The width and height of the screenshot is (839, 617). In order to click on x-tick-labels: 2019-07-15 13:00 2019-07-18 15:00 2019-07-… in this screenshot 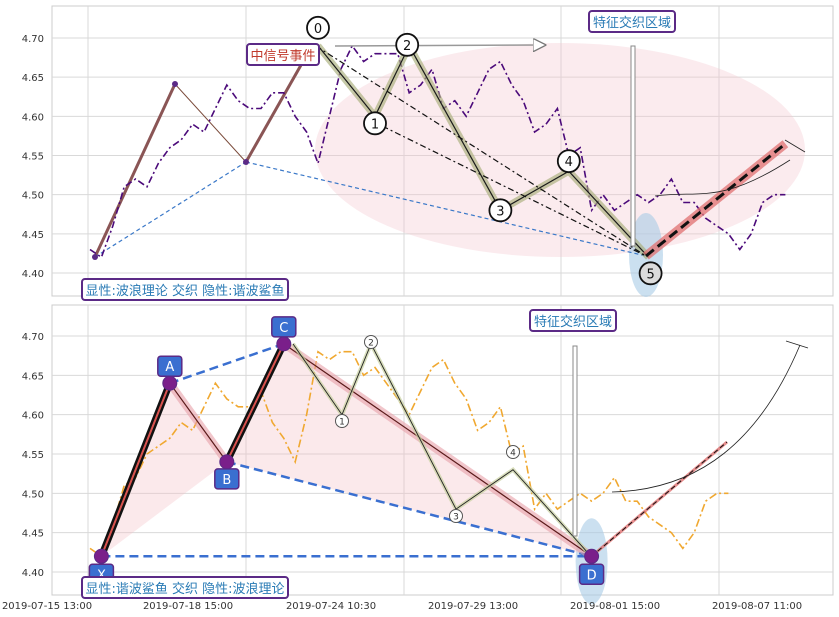, I will do `click(402, 606)`.